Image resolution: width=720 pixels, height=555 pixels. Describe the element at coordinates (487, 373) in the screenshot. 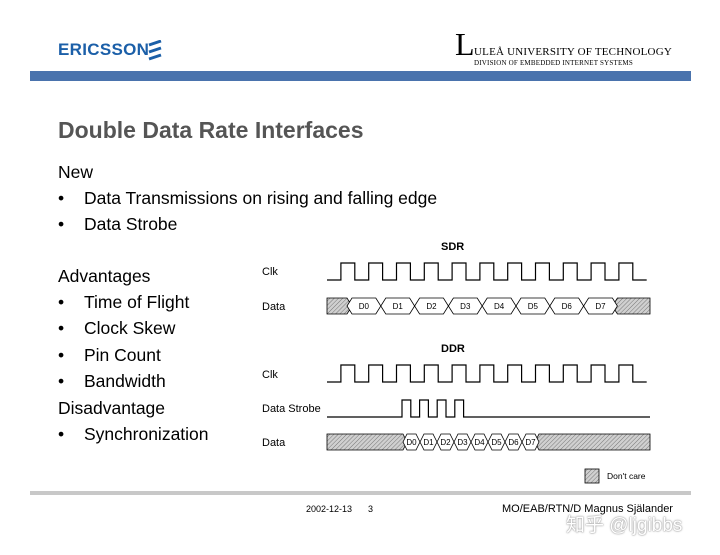

I see `ddr-clock-waveform` at that location.